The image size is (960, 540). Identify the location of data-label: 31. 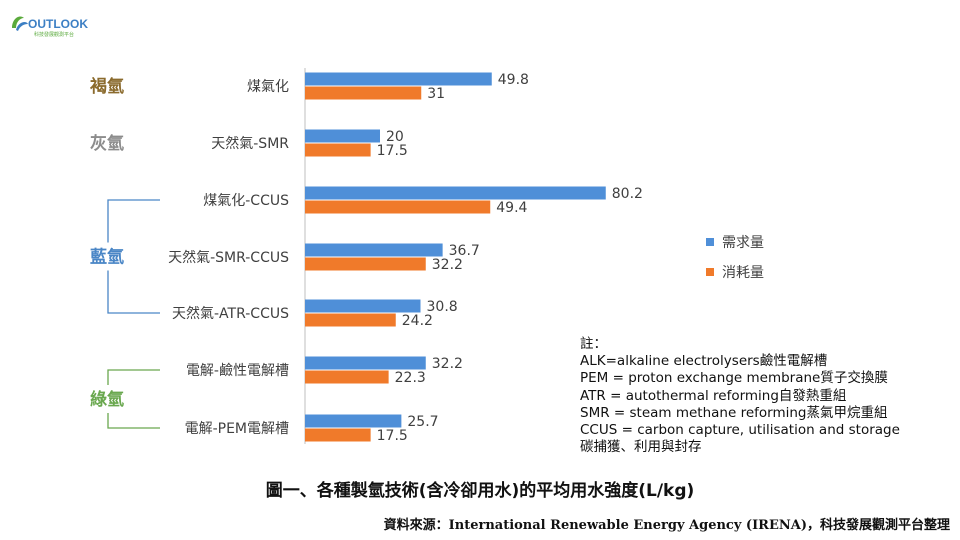
(436, 94).